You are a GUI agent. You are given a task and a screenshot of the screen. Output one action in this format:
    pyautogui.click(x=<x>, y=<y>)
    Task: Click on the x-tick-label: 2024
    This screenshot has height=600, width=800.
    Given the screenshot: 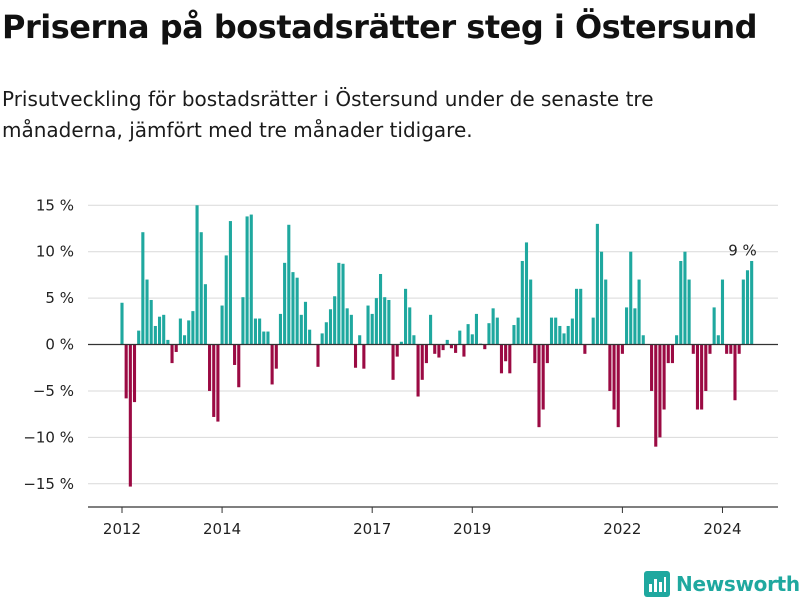 What is the action you would take?
    pyautogui.click(x=722, y=529)
    